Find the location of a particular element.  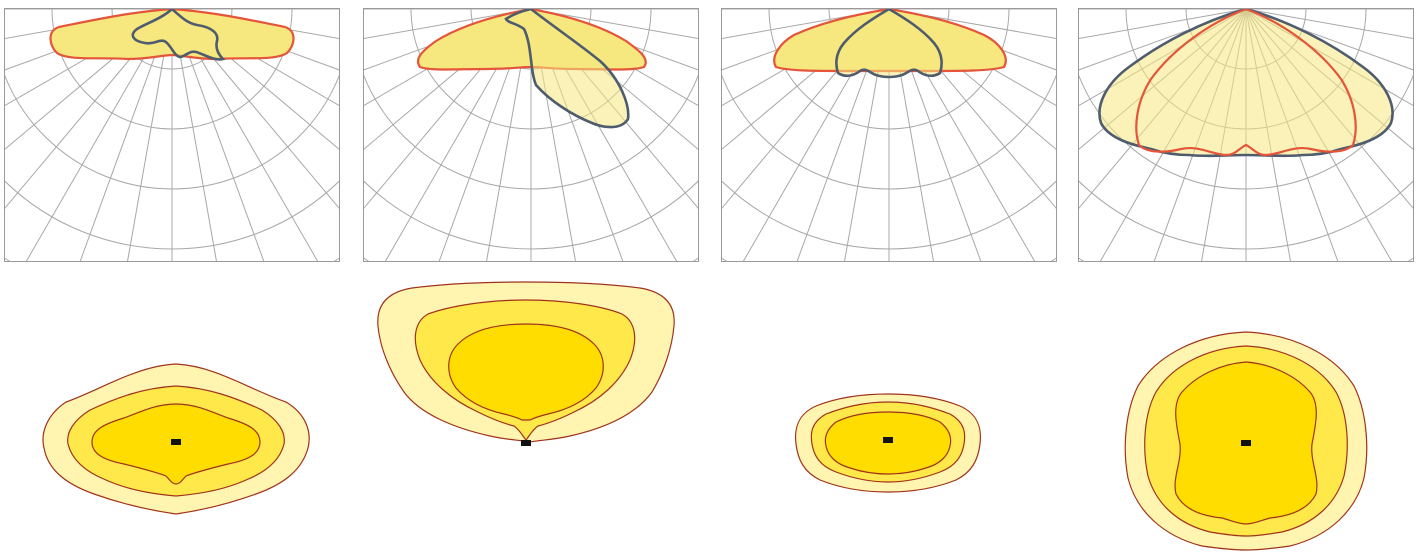

curve-c0-c180 is located at coordinates (1246, 83).